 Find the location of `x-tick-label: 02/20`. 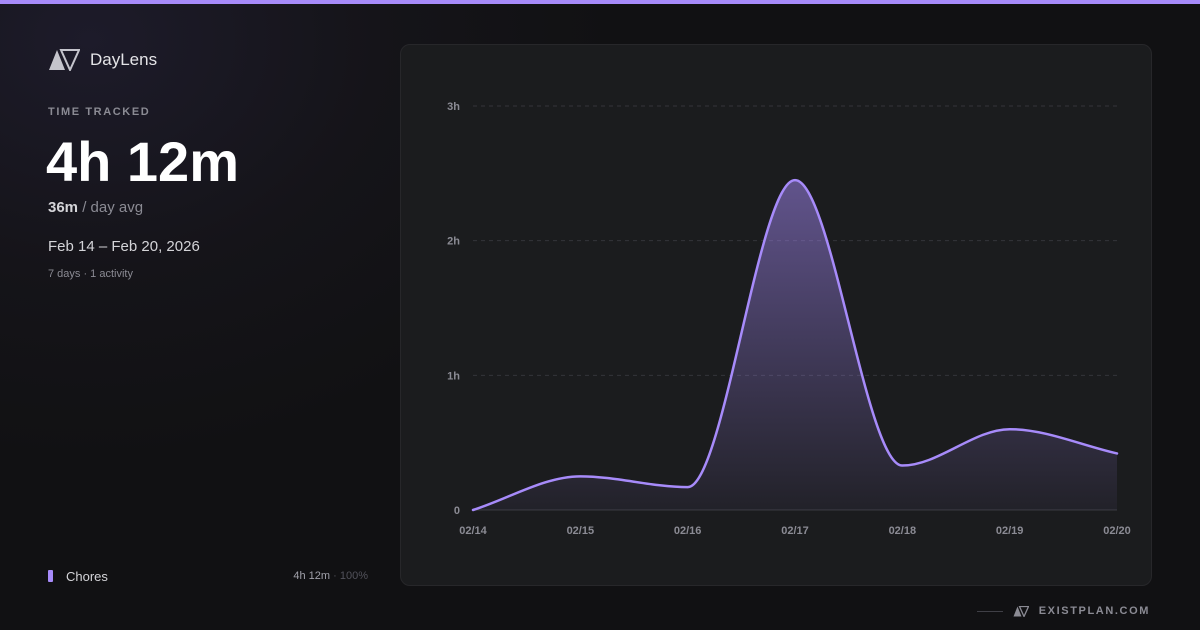

x-tick-label: 02/20 is located at coordinates (1117, 531).